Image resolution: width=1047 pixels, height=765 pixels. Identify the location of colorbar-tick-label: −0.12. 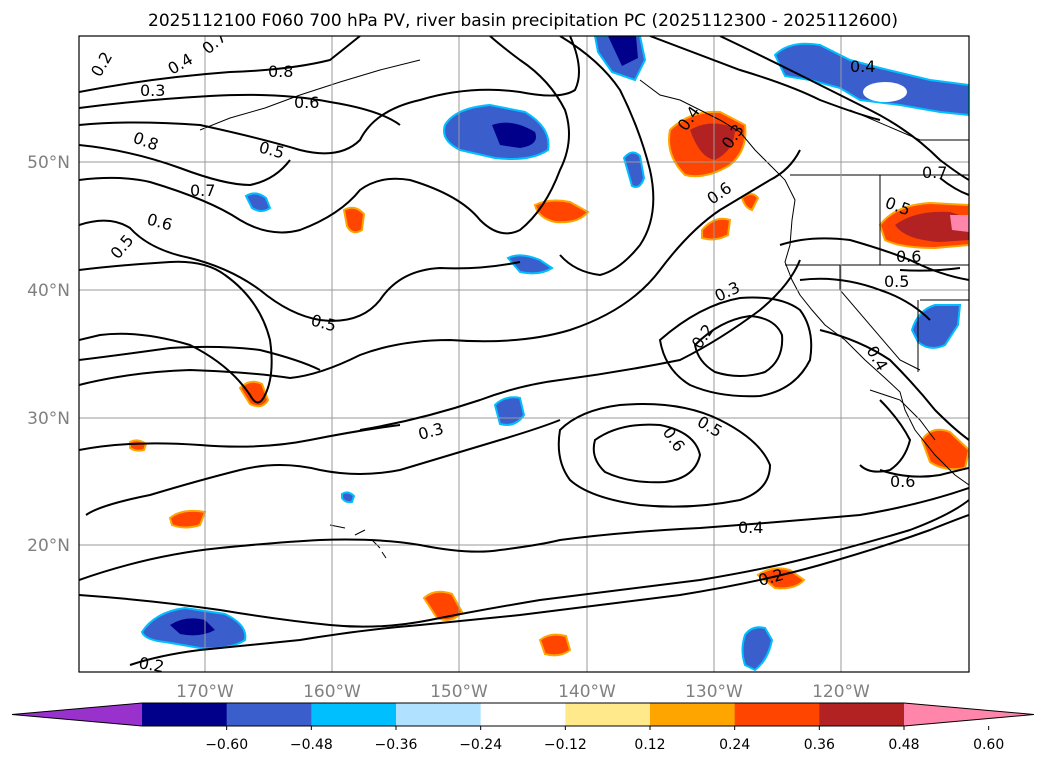
(565, 745).